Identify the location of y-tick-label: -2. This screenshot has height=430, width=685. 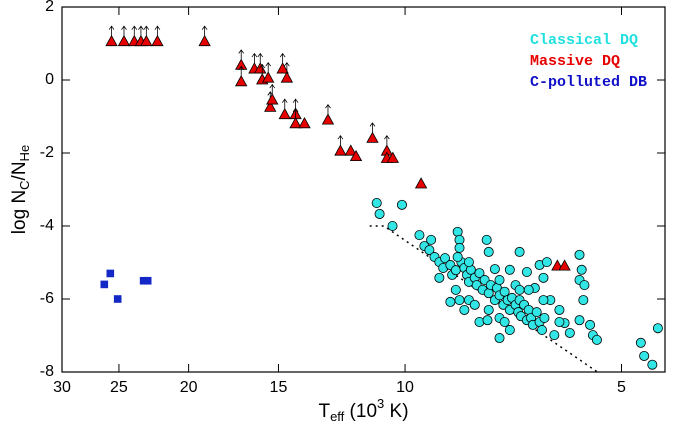
(47, 152).